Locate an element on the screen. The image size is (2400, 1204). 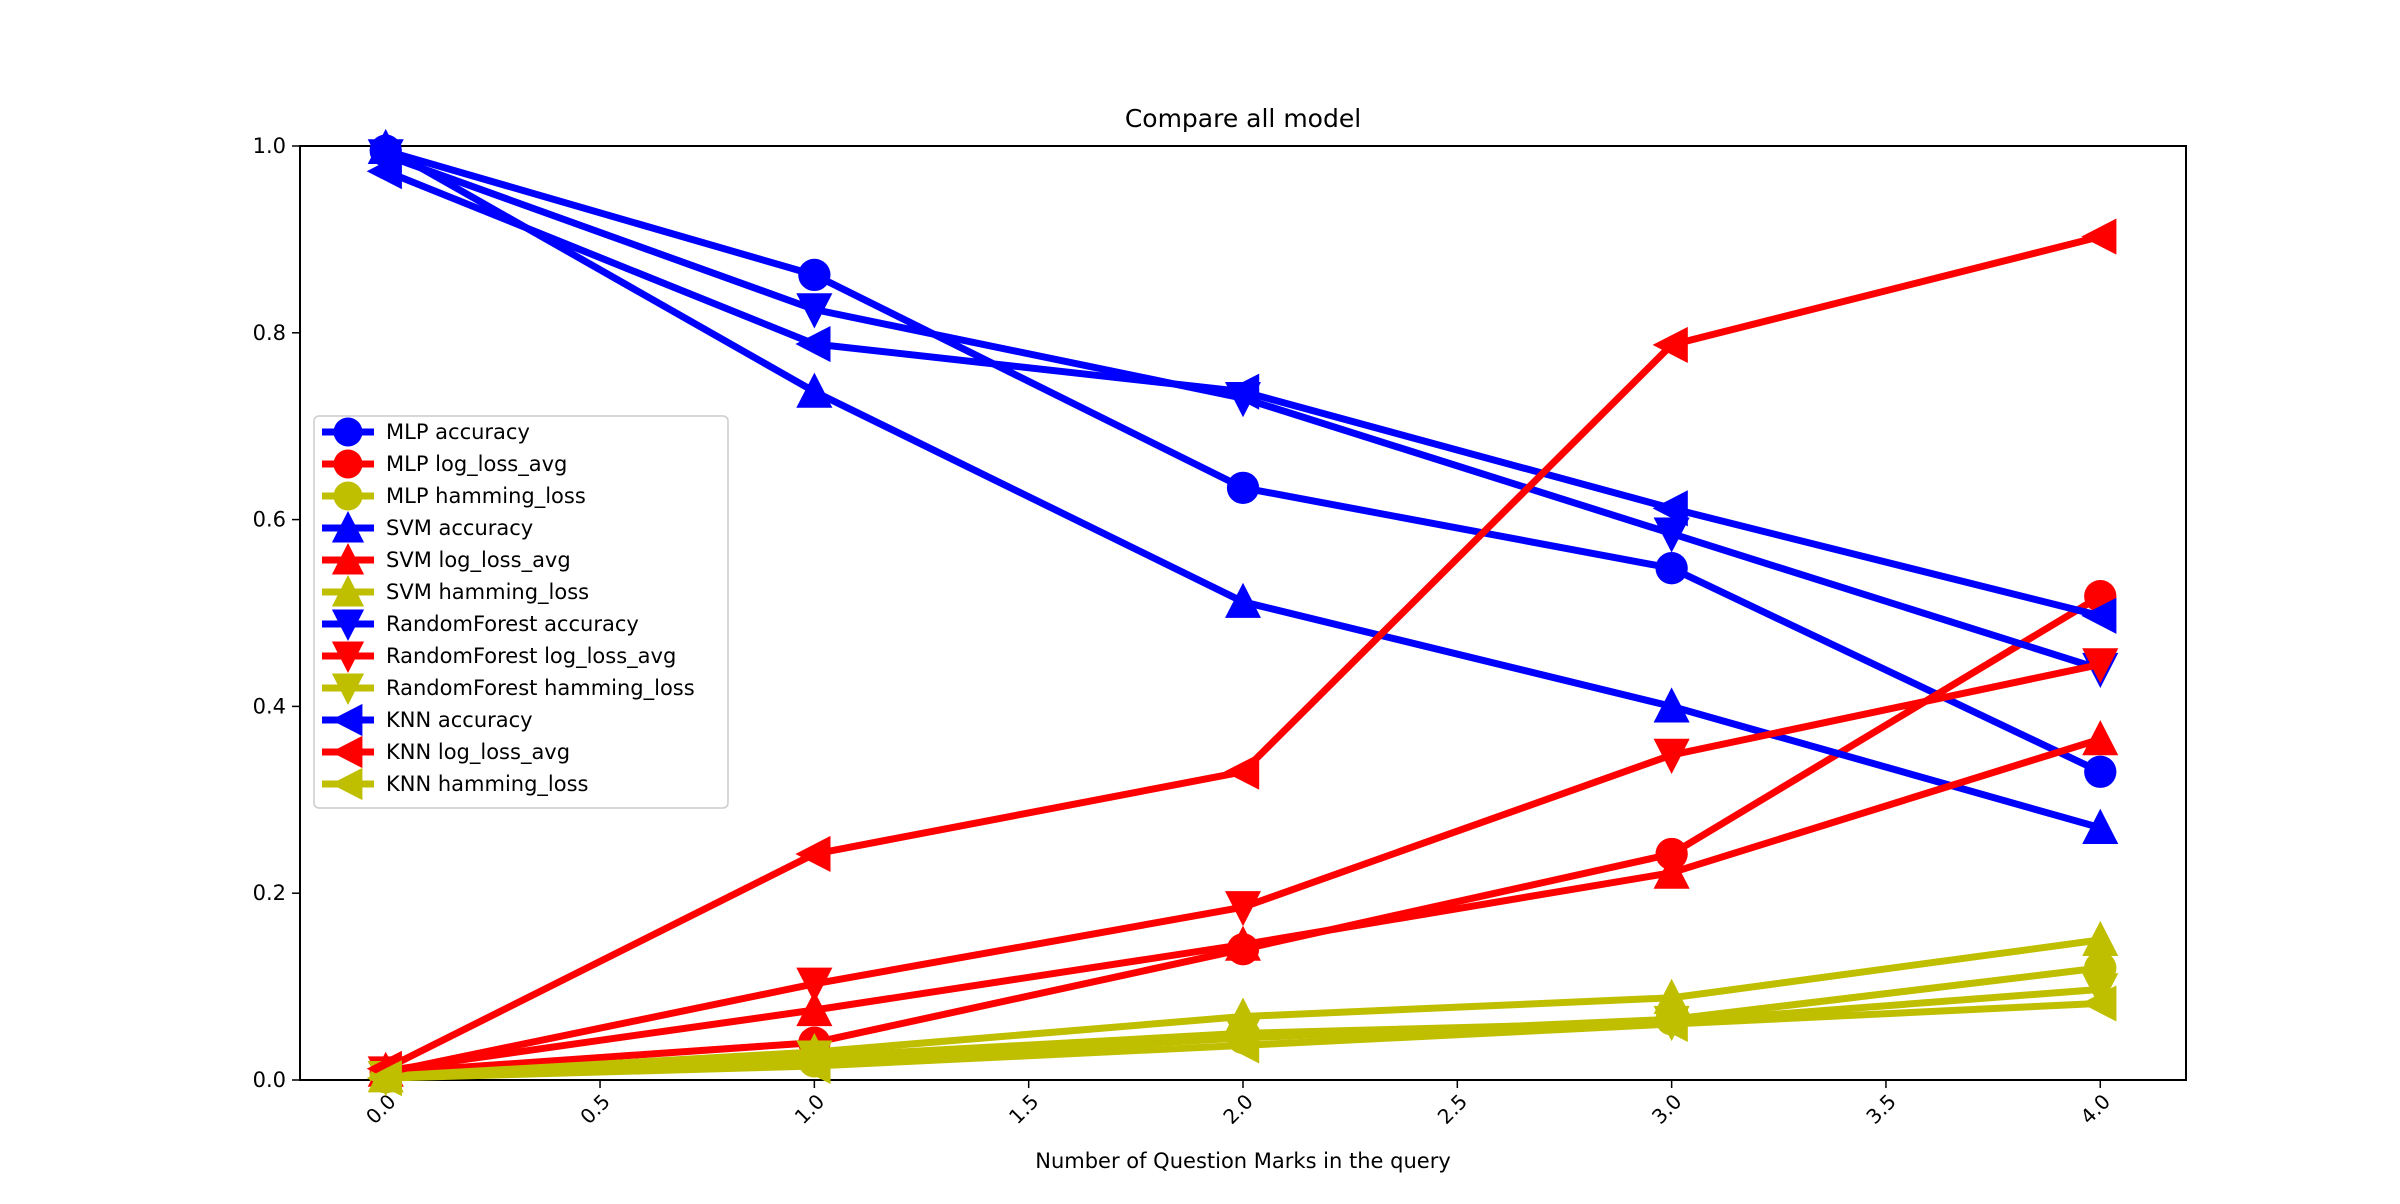
legend-box is located at coordinates (521, 612).